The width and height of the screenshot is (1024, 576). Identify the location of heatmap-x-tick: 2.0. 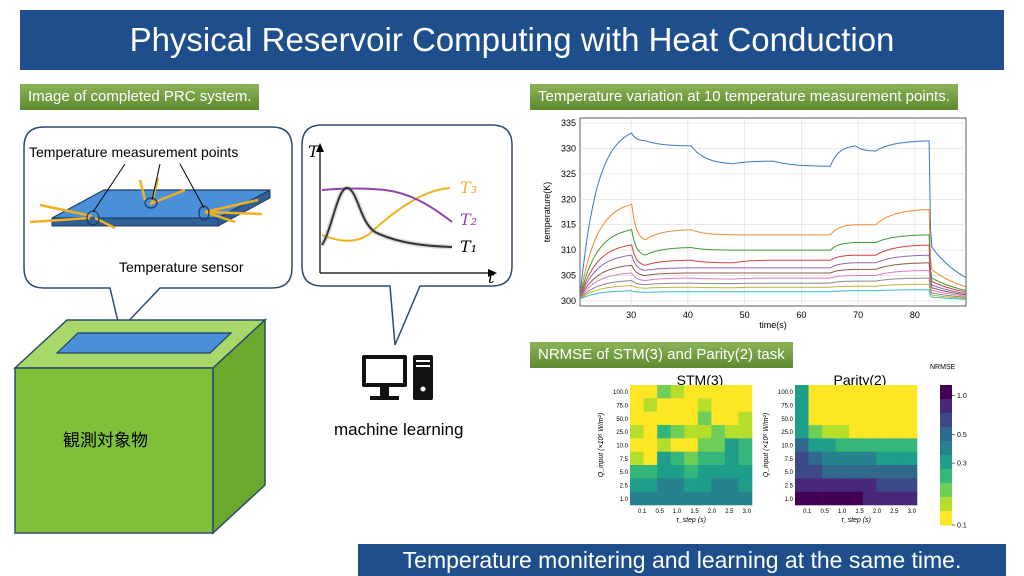
(877, 512).